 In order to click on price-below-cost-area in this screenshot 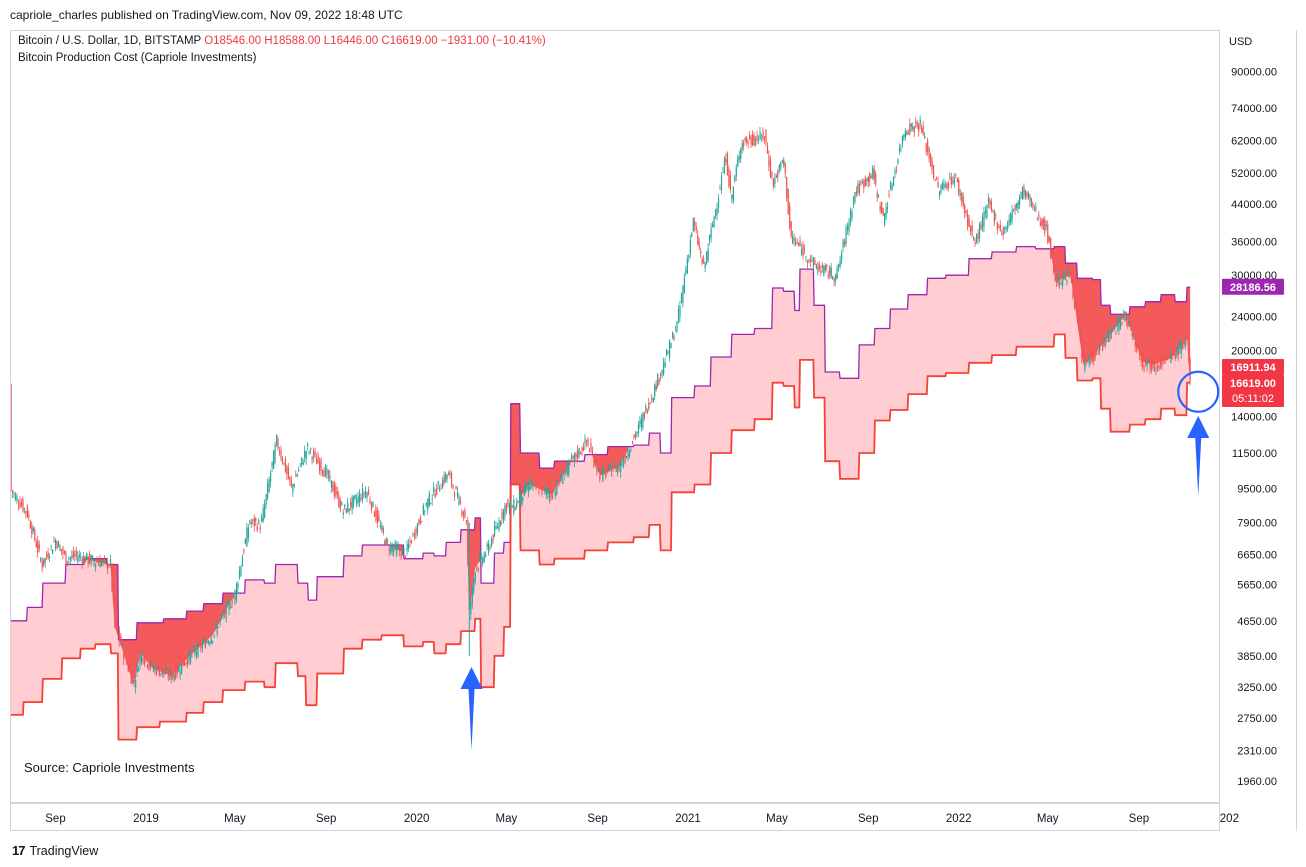, I will do `click(1120, 314)`.